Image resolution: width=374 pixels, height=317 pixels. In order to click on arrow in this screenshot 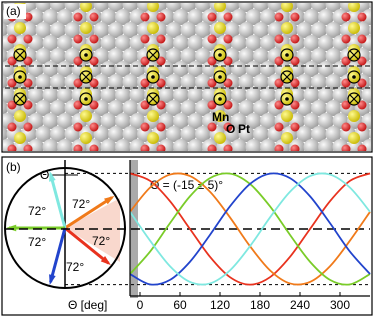, I will do `click(58, 255)`.